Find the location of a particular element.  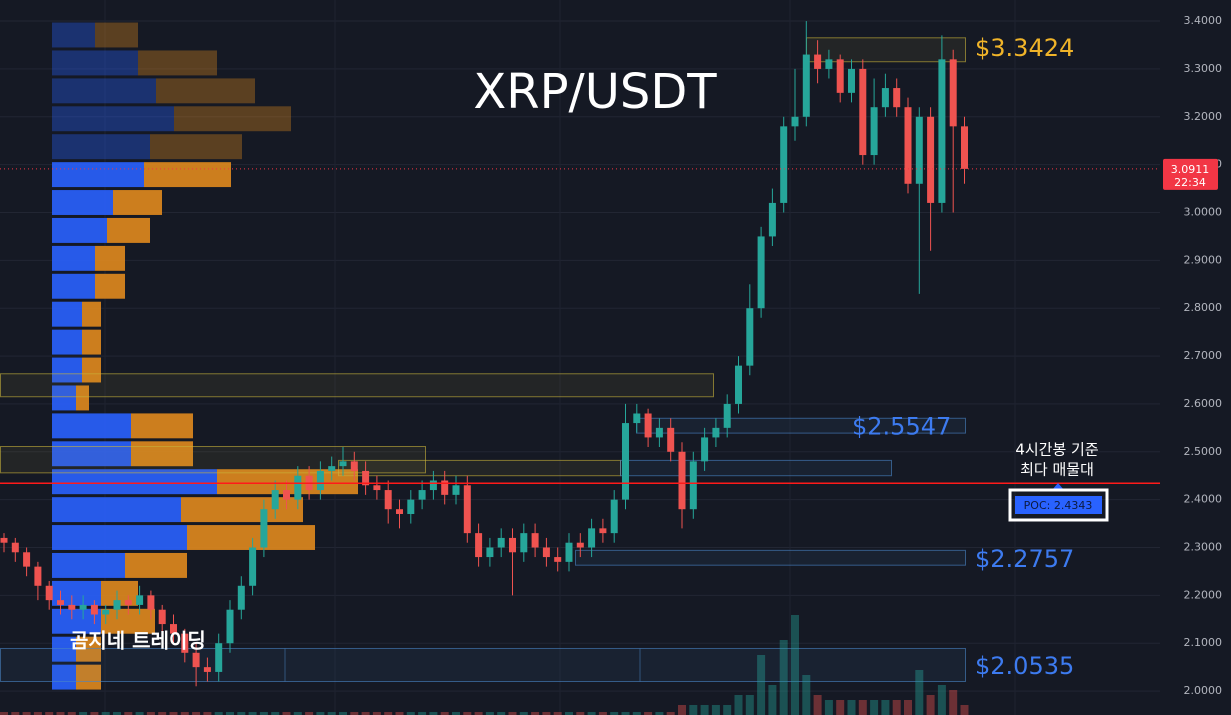

y-tick-label: 2.0000 is located at coordinates (1203, 690).